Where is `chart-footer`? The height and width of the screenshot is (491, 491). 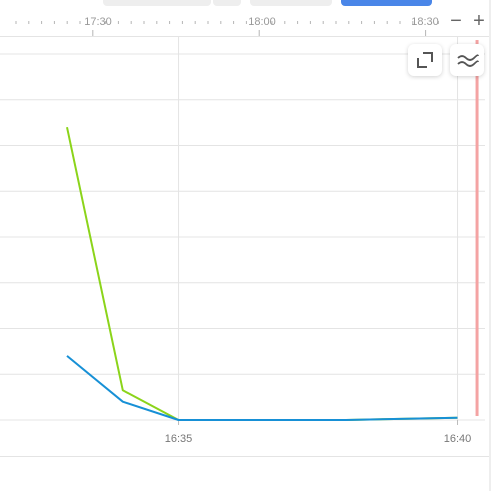 chart-footer is located at coordinates (245, 473).